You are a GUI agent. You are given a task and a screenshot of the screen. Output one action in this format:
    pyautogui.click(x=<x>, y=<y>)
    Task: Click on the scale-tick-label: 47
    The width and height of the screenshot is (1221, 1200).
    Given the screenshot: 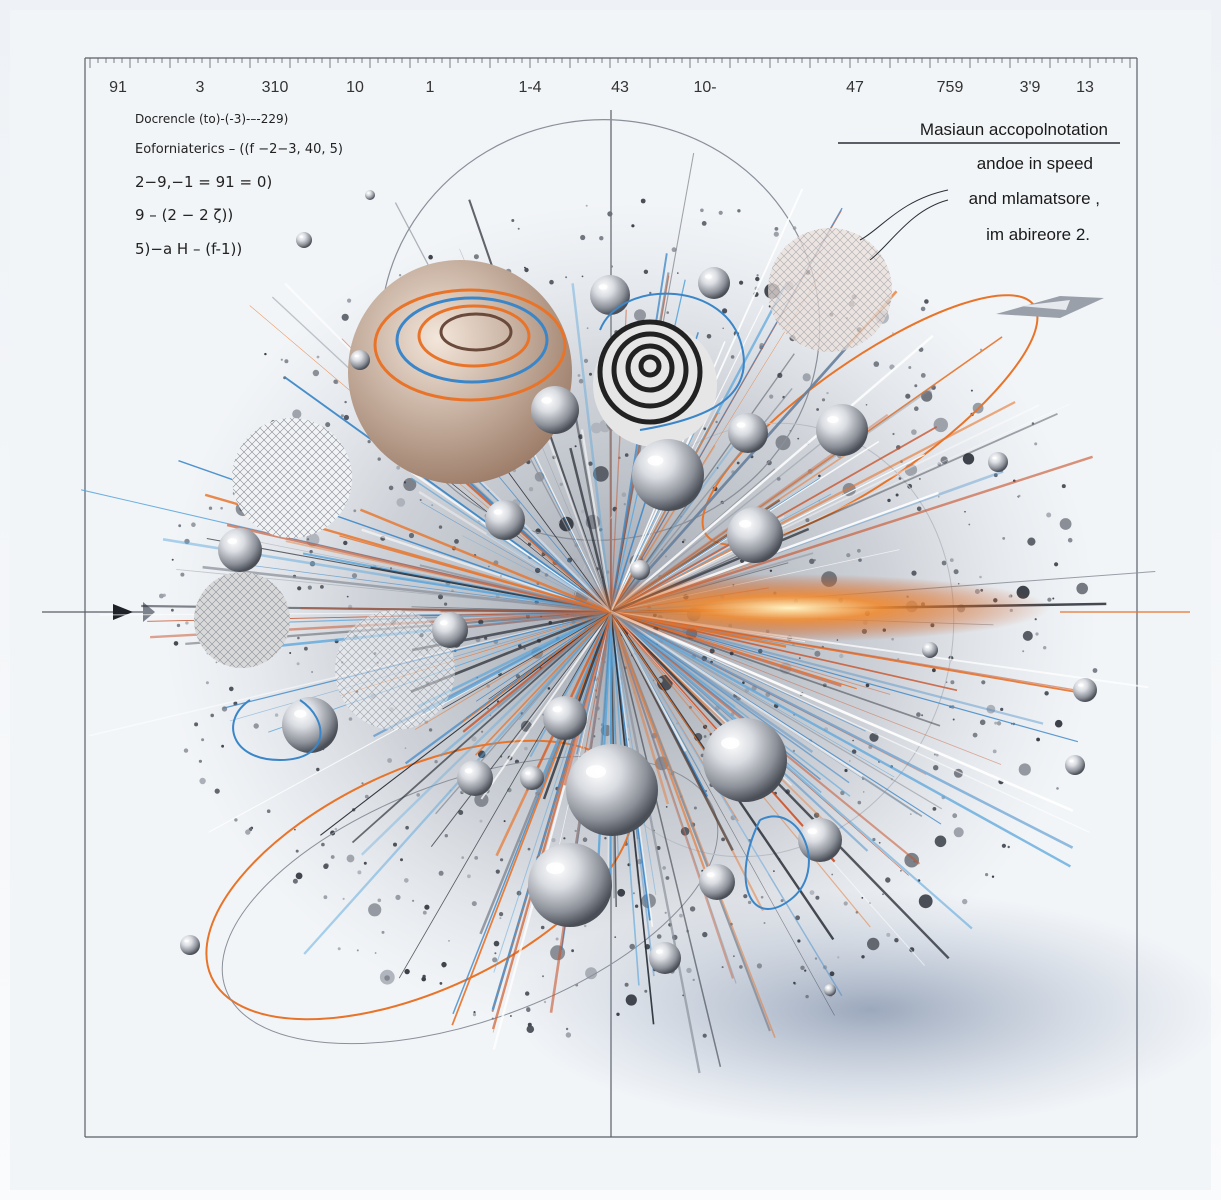 What is the action you would take?
    pyautogui.click(x=855, y=87)
    